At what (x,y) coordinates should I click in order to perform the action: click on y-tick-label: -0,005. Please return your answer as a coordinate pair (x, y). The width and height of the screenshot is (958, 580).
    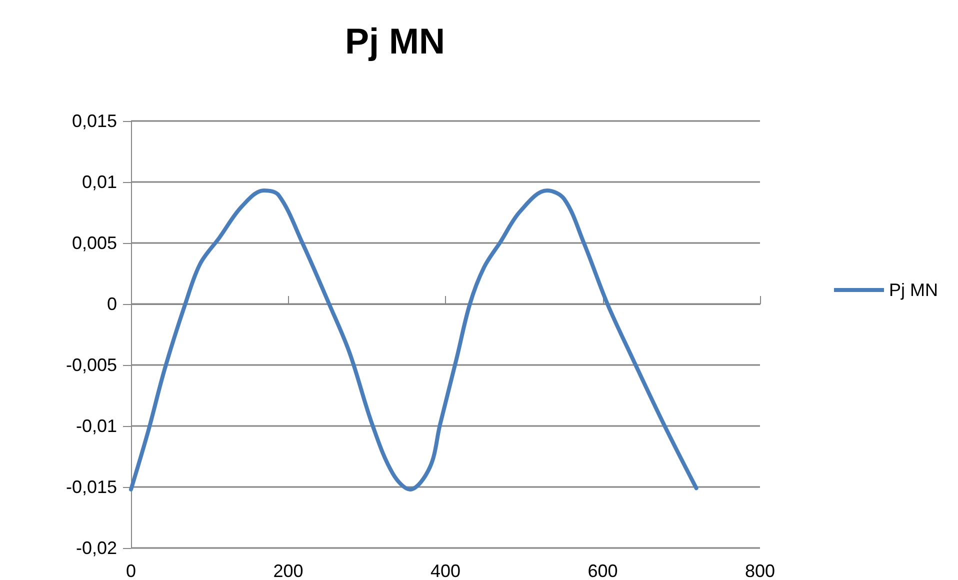
    Looking at the image, I should click on (91, 365).